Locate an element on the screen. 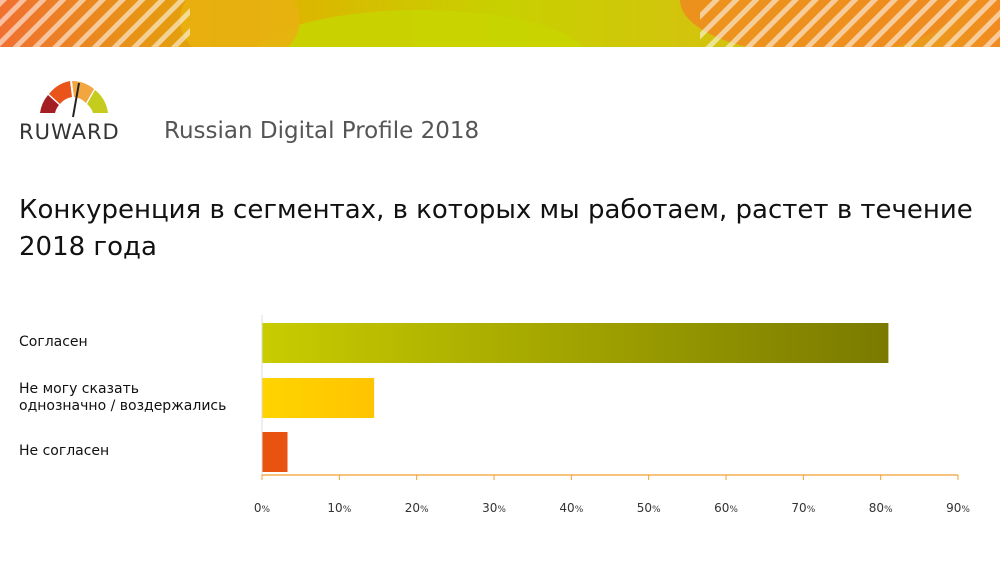 The width and height of the screenshot is (1000, 585). x-tick-label: 70% is located at coordinates (803, 508).